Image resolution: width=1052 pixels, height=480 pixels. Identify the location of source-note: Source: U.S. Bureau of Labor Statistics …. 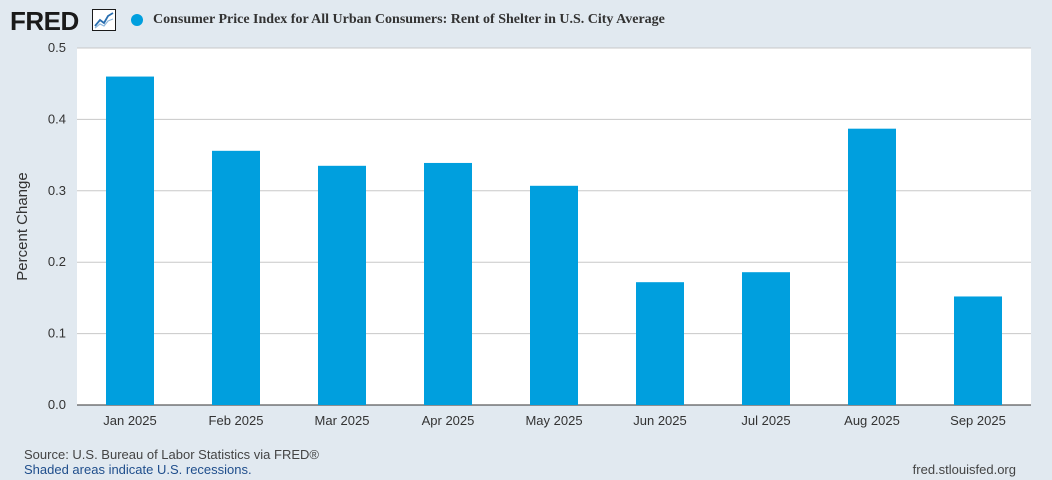
(171, 454).